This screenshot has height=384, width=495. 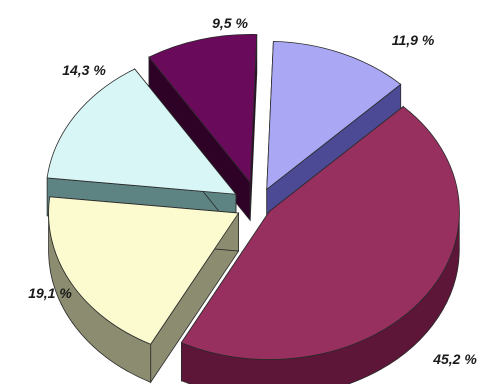 What do you see at coordinates (230, 23) in the screenshot?
I see `slice-value-label: 9,5 %` at bounding box center [230, 23].